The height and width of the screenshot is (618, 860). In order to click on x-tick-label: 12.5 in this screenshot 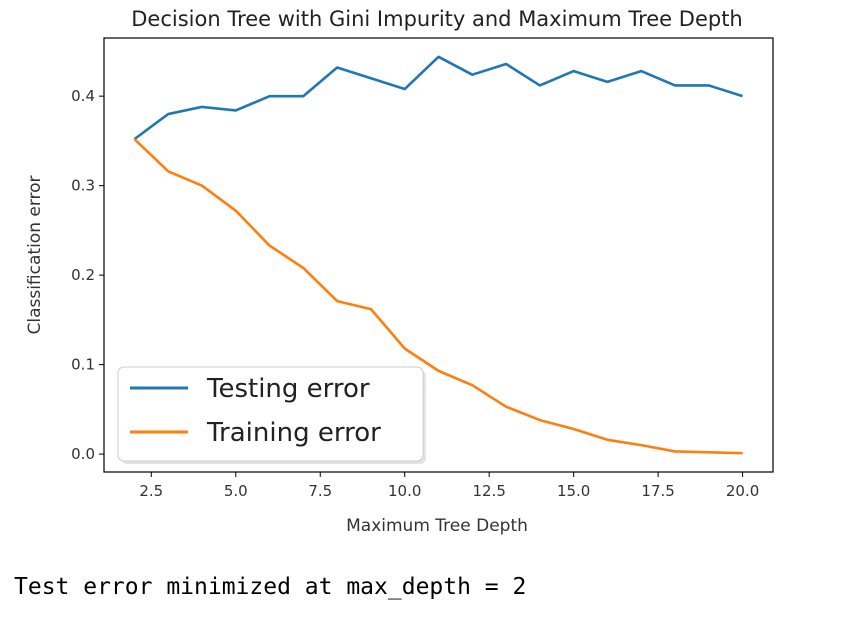, I will do `click(488, 491)`.